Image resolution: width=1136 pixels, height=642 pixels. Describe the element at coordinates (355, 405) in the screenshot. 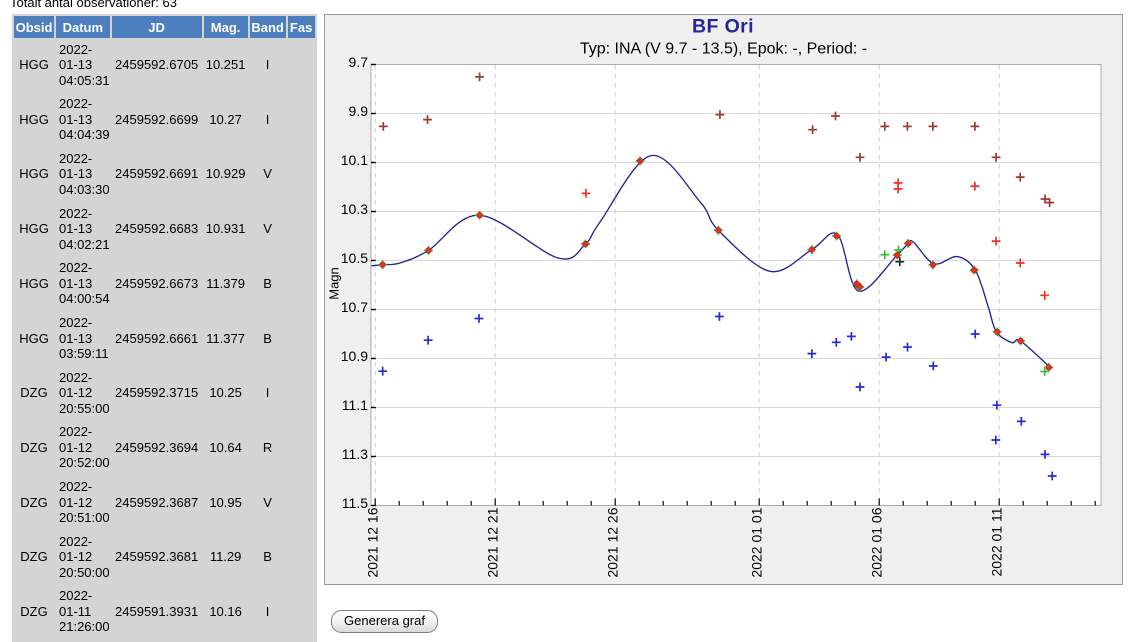

I see `svg-text: 11.1` at that location.